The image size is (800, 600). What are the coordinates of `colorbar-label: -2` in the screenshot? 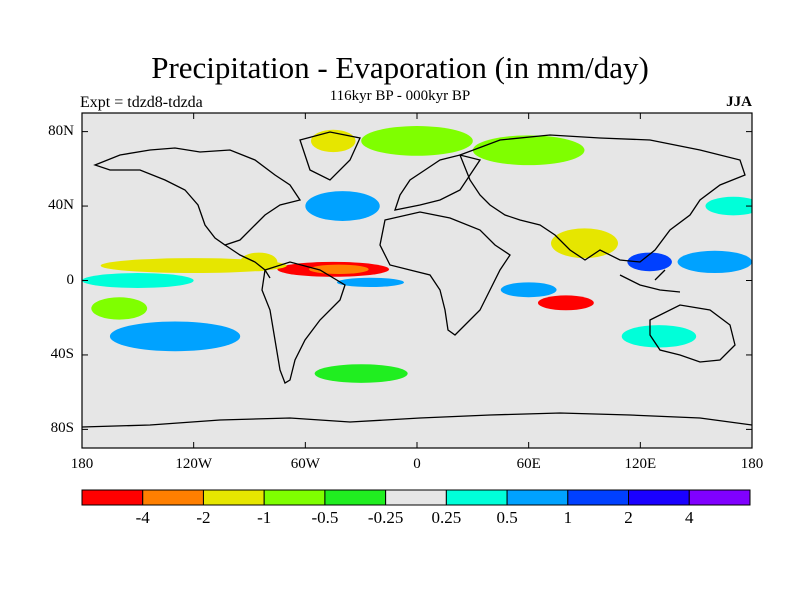 It's located at (203, 518).